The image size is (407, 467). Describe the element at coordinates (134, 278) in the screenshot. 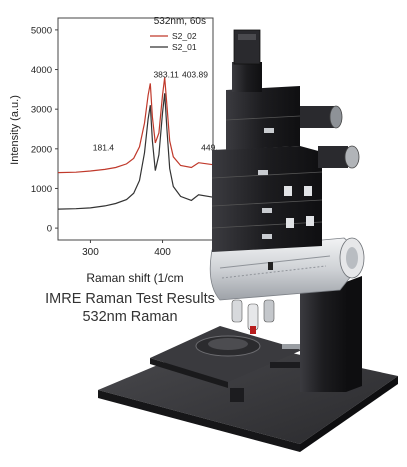

I see `x-axis-label: Raman shift (1/cm` at that location.